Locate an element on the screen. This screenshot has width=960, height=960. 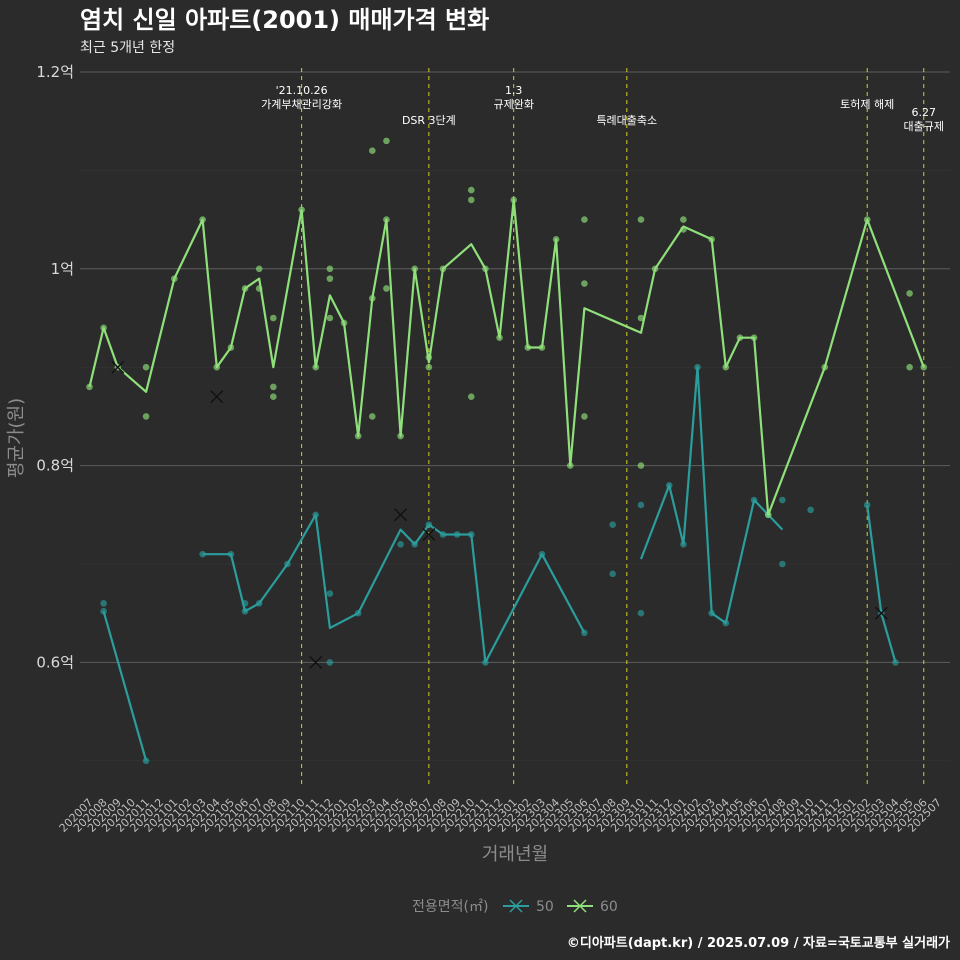
y-tick-label: 1억 is located at coordinates (62, 269).